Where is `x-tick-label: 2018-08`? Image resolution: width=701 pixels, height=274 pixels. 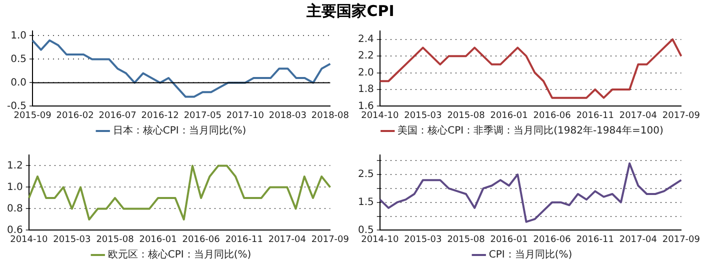 x-tick-label: 2018-08 is located at coordinates (330, 115).